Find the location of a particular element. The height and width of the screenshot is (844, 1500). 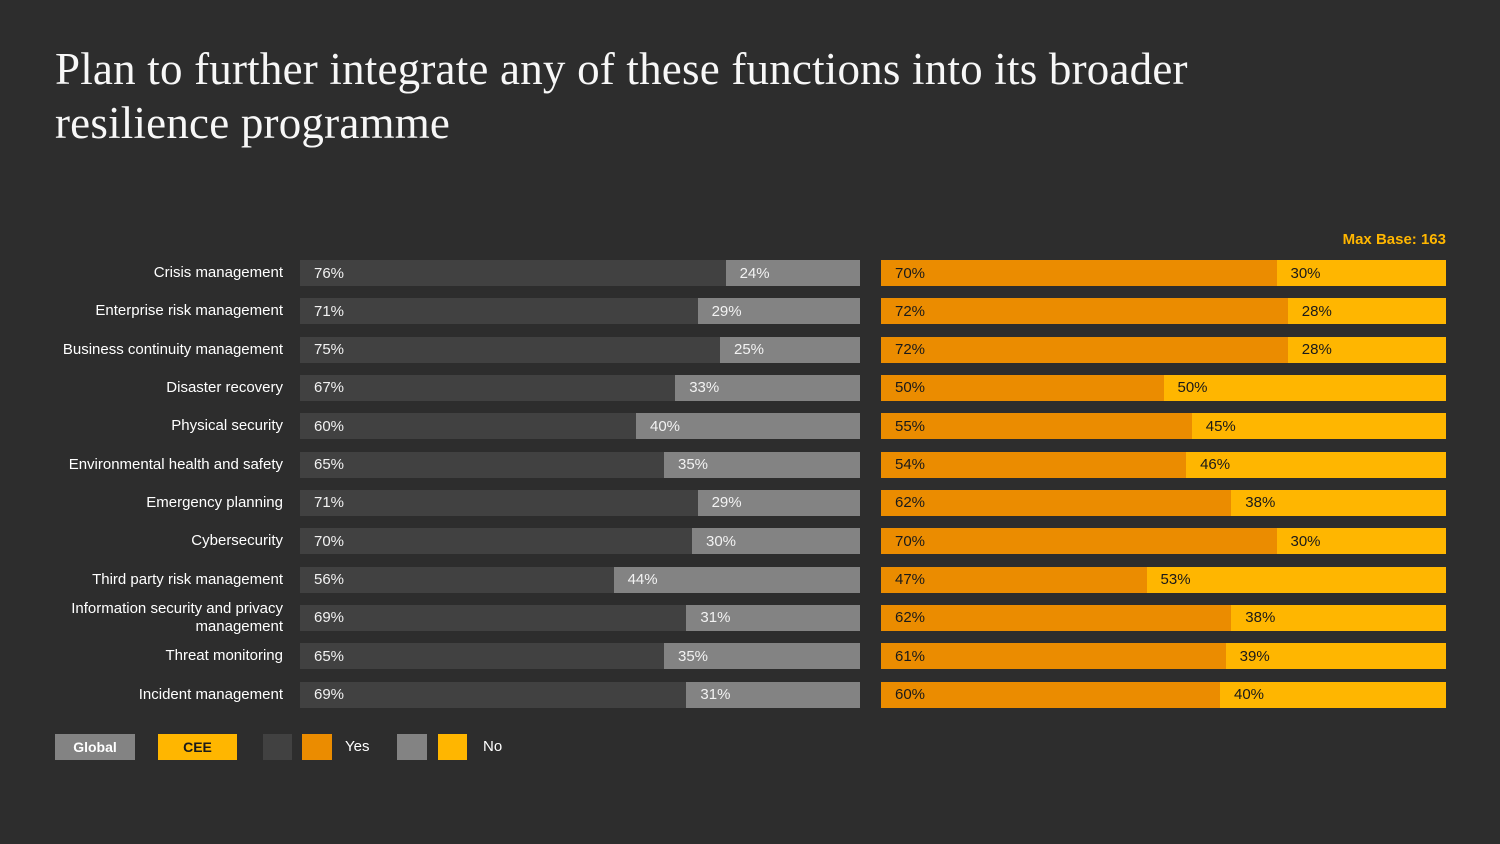

global-bar-no-segment: 44% is located at coordinates (736, 579).